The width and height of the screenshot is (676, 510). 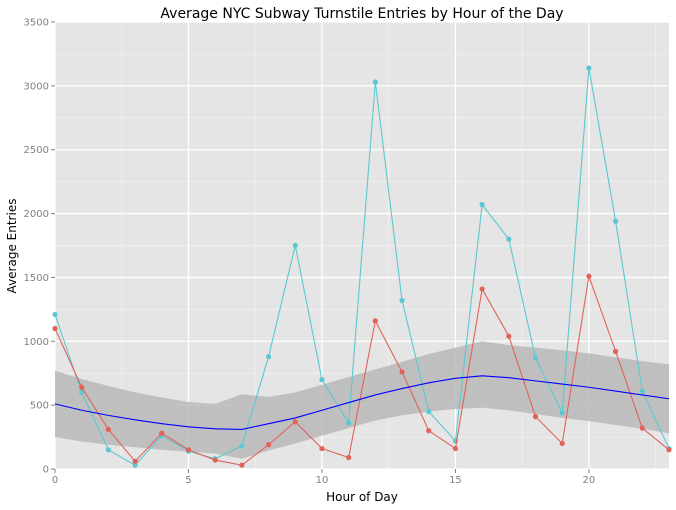 What do you see at coordinates (362, 497) in the screenshot?
I see `x-axis-label: Hour of Day` at bounding box center [362, 497].